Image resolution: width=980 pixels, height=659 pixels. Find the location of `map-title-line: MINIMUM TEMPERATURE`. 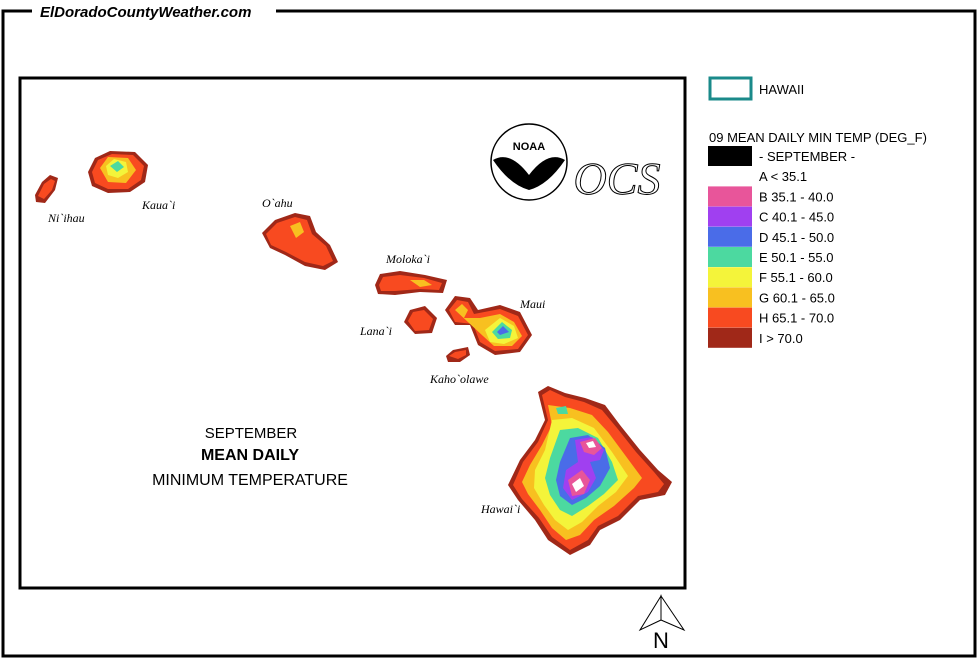

map-title-line: MINIMUM TEMPERATURE is located at coordinates (250, 480).